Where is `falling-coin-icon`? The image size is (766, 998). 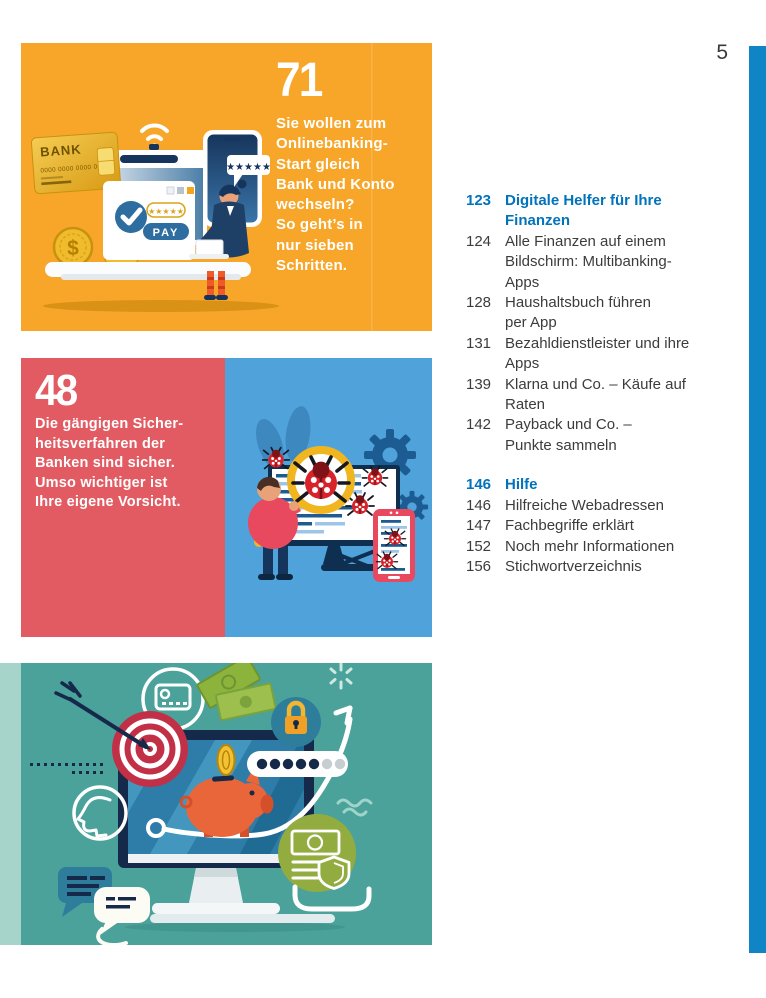 falling-coin-icon is located at coordinates (226, 760).